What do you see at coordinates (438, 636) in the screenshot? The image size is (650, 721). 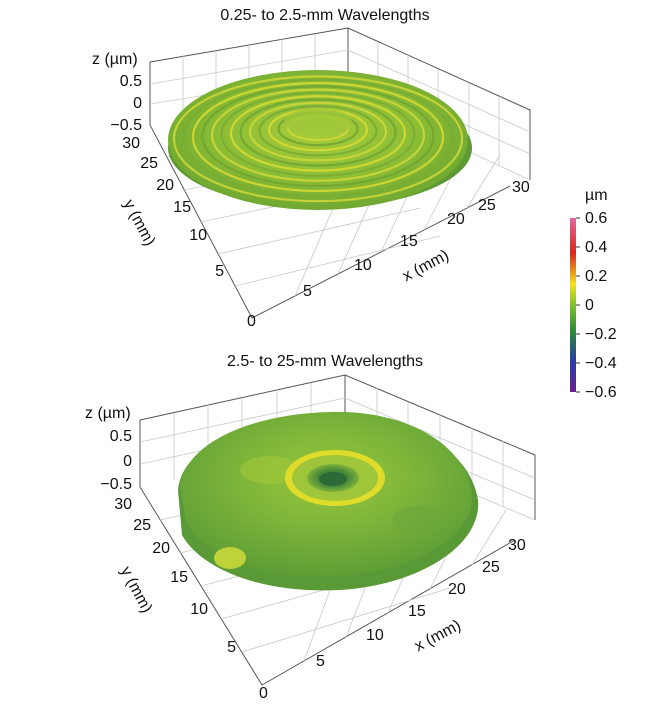 I see `panel-2-xlabel: x (mm)` at bounding box center [438, 636].